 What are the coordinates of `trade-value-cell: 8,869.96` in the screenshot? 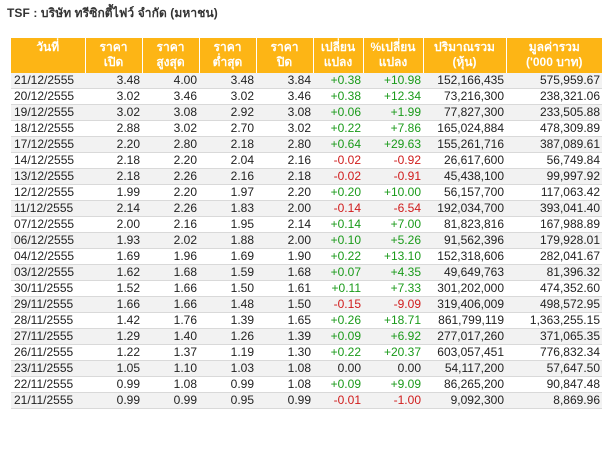 It's located at (554, 400).